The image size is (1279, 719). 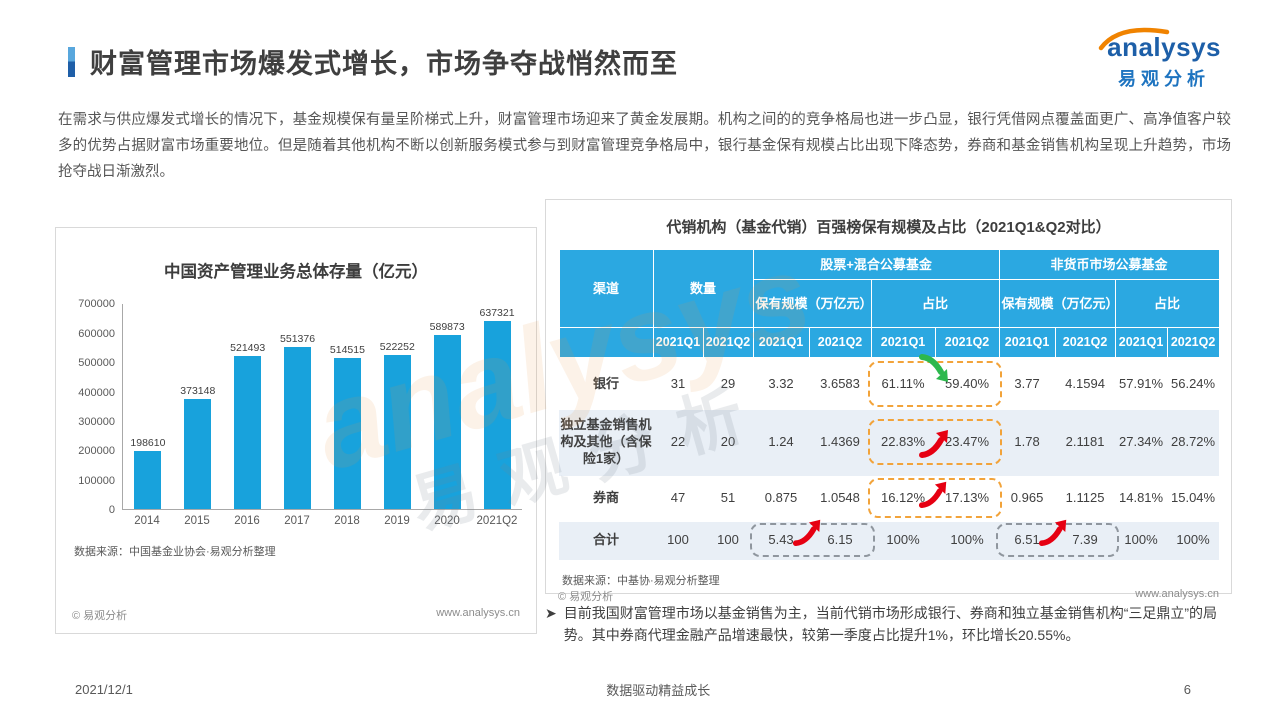 I want to click on table-cell: 31, so click(x=678, y=383).